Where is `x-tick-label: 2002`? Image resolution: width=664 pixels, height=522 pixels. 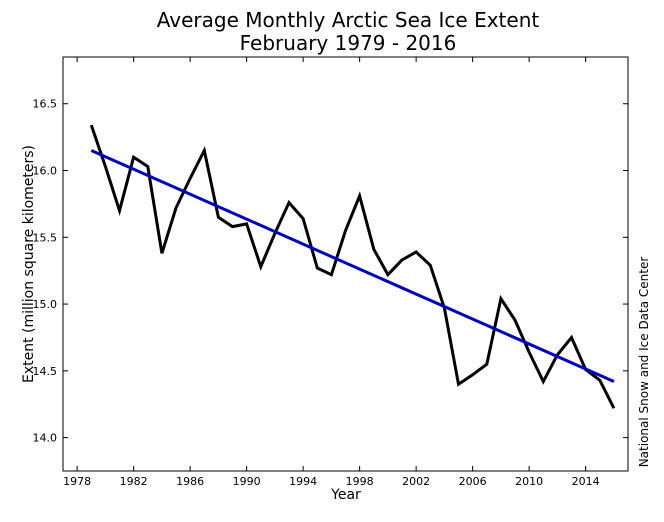 x-tick-label: 2002 is located at coordinates (416, 481).